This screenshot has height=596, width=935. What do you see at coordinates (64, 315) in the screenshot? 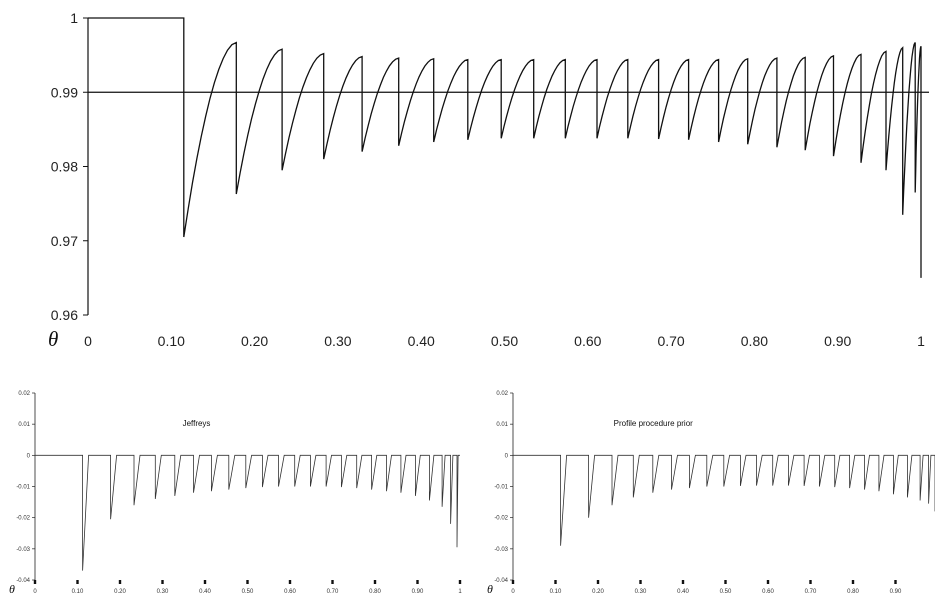
I see `main-y-tick-label: 0.96` at bounding box center [64, 315].